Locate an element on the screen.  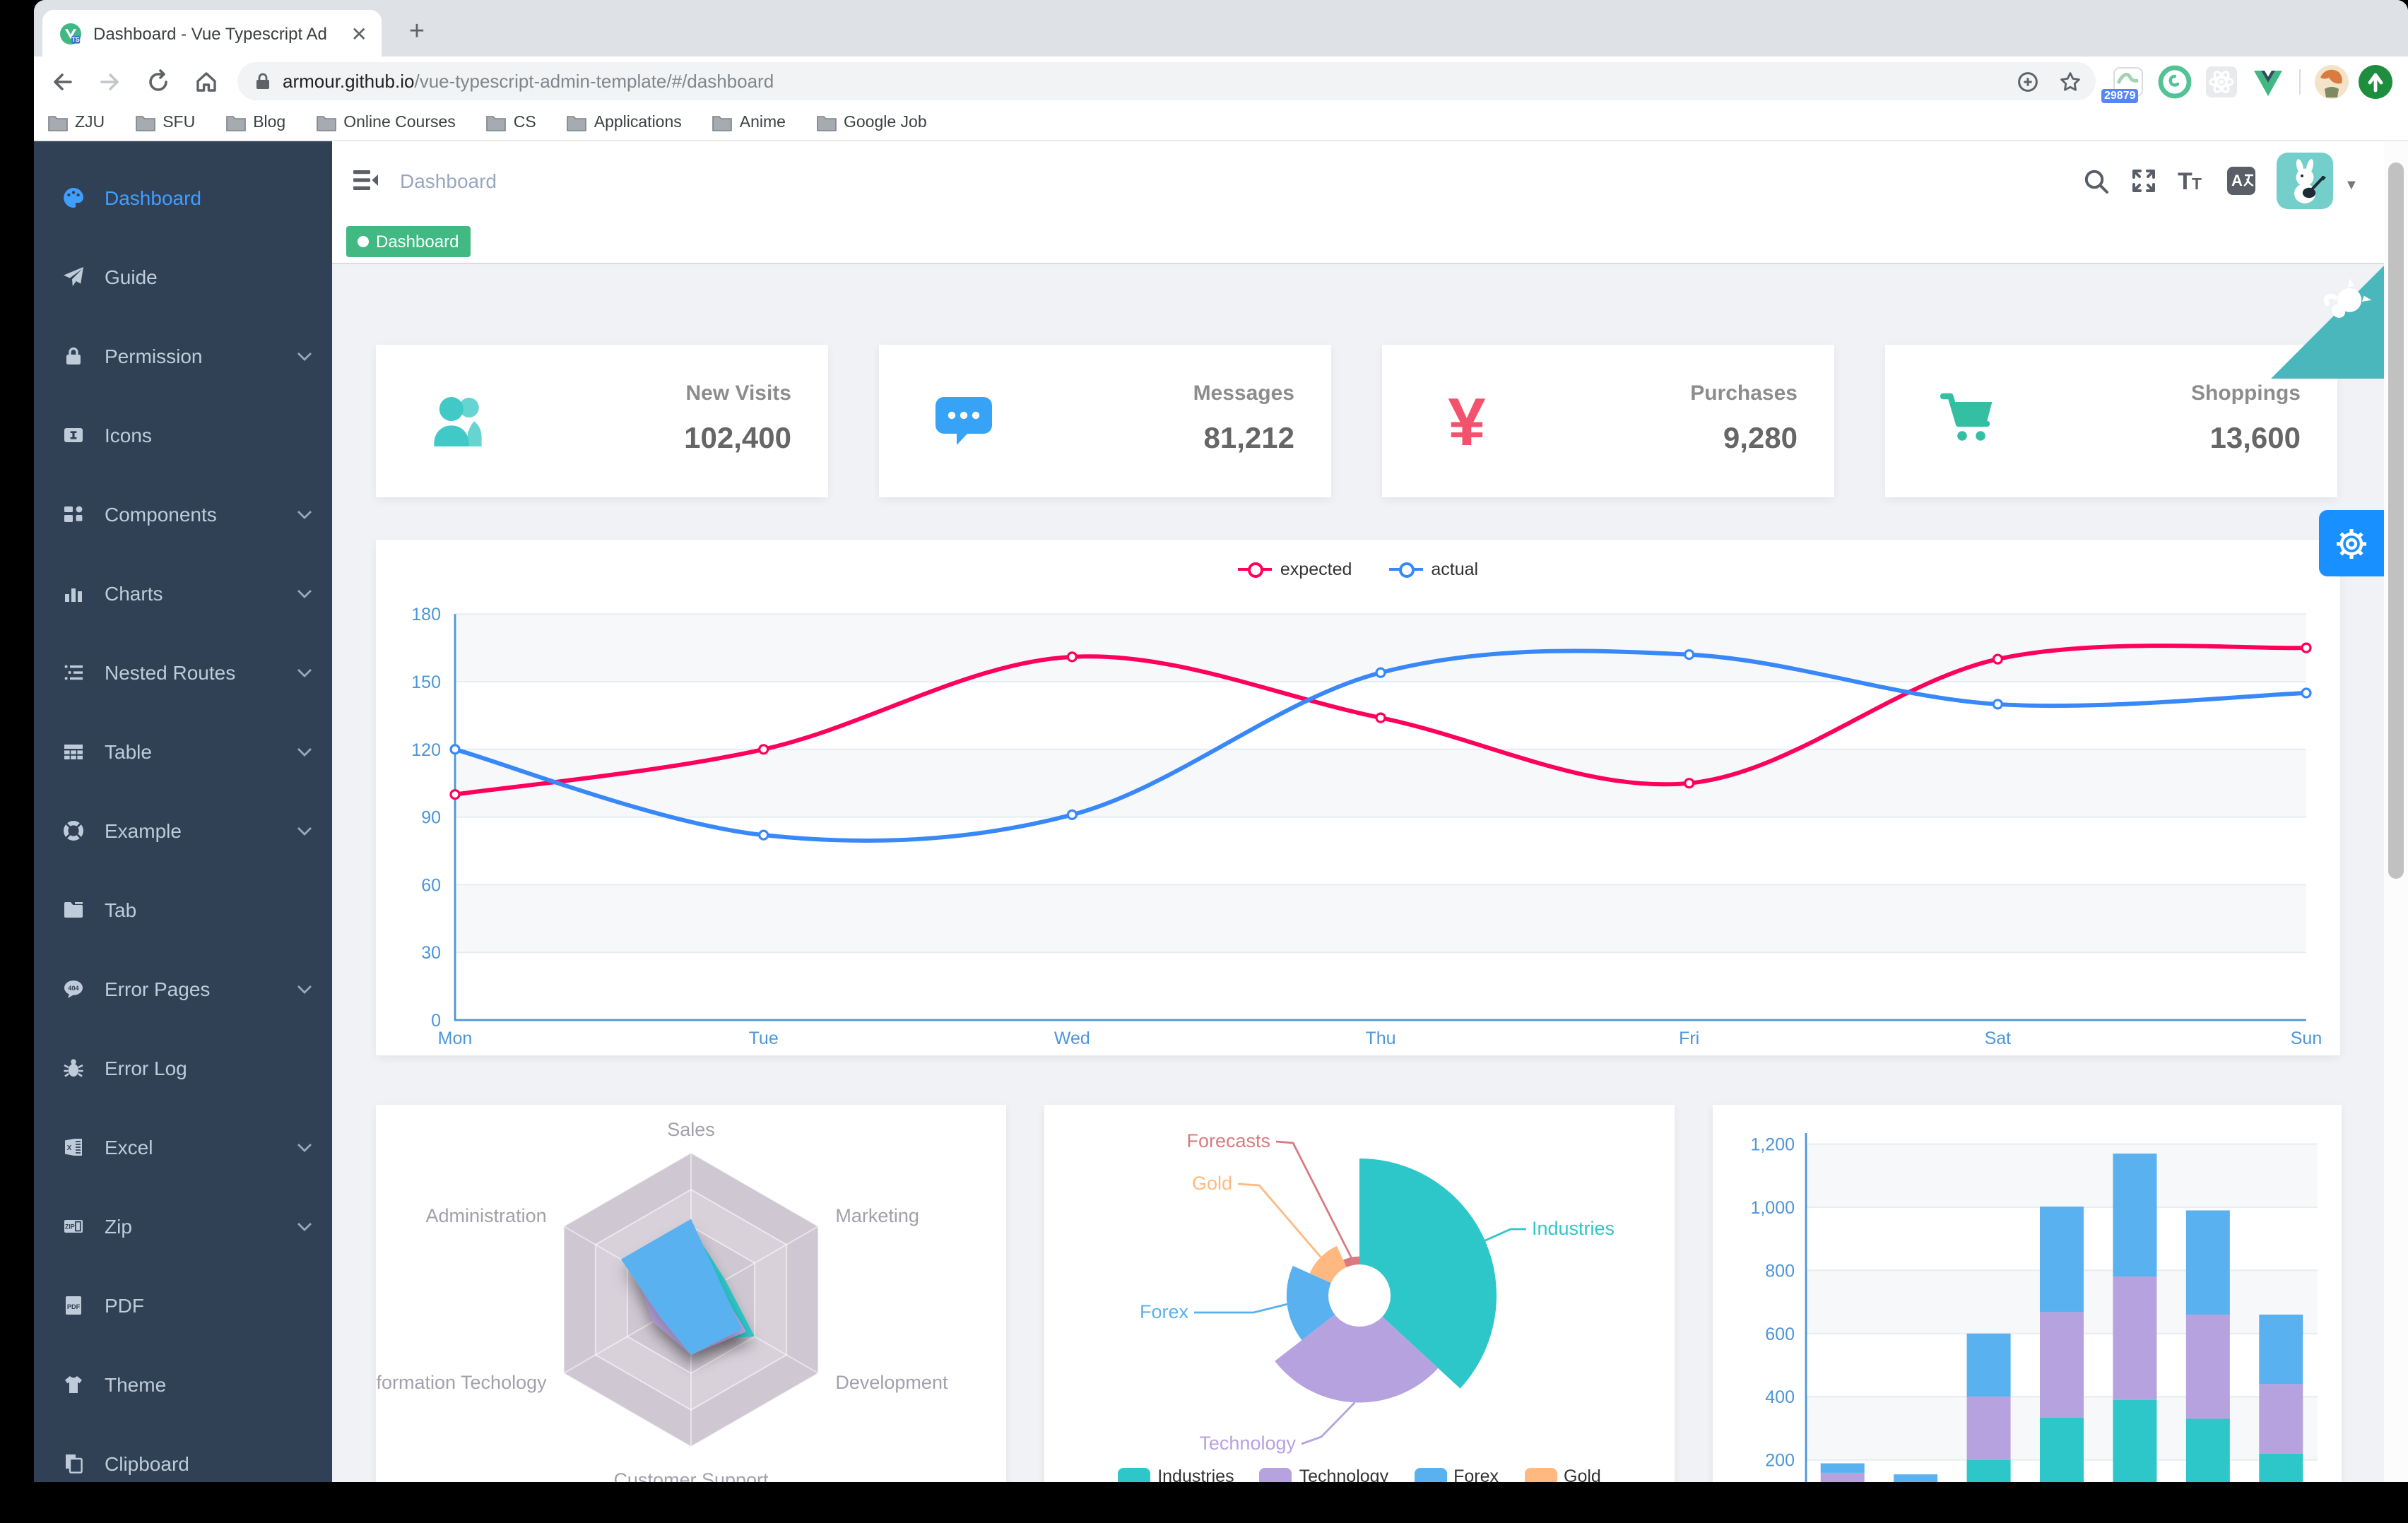
home-button is located at coordinates (206, 81).